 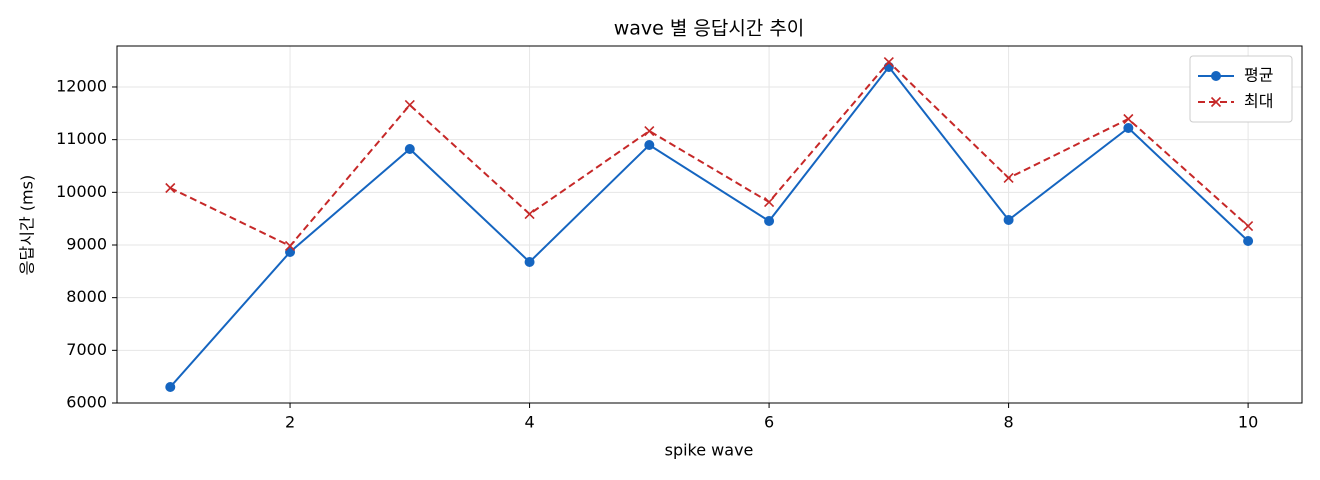 What do you see at coordinates (290, 422) in the screenshot?
I see `x-tick-label: 2` at bounding box center [290, 422].